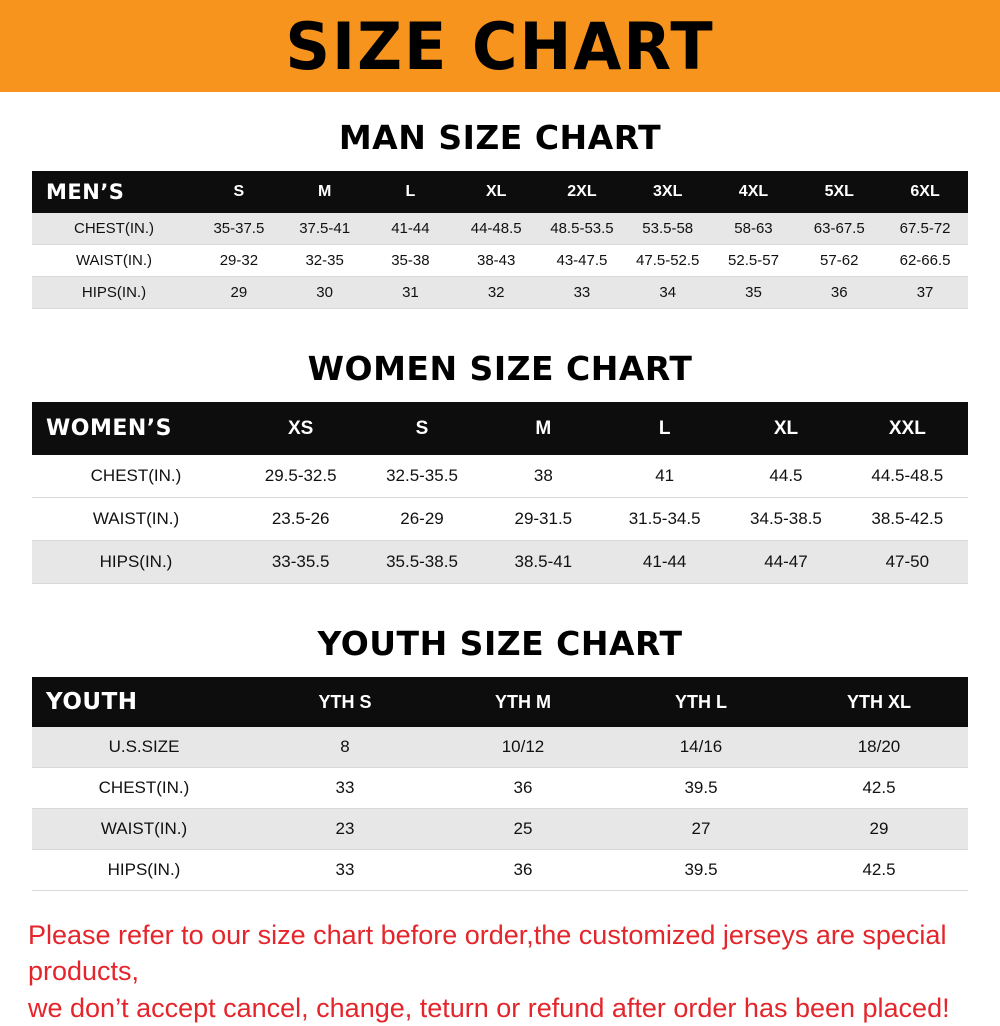  Describe the element at coordinates (878, 701) in the screenshot. I see `size-column-header: YTH XL` at that location.